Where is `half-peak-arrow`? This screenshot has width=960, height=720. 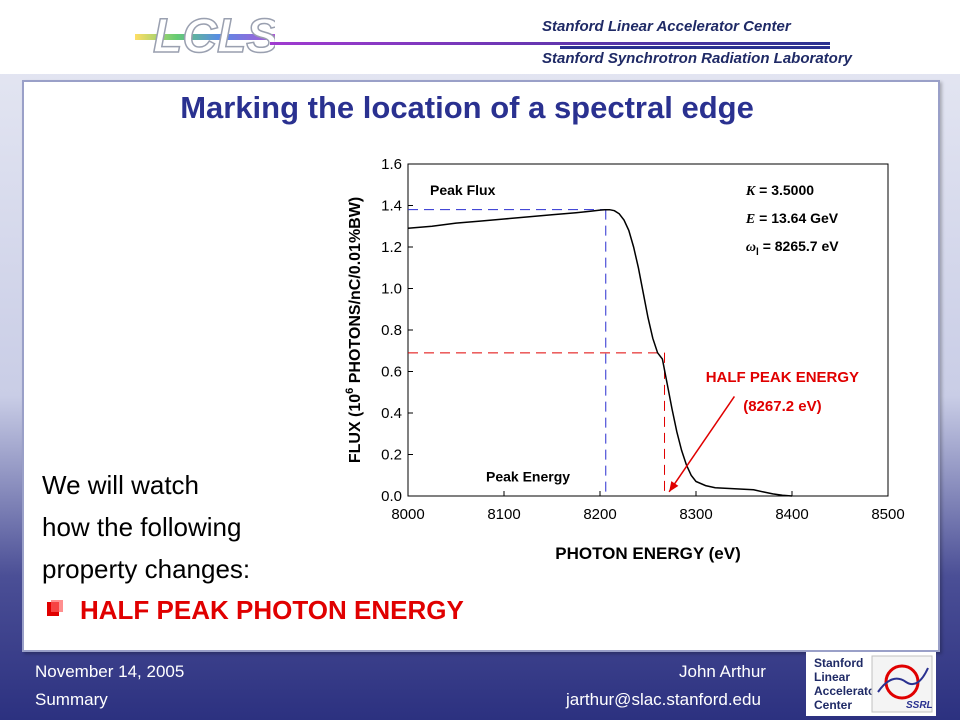 half-peak-arrow is located at coordinates (702, 444).